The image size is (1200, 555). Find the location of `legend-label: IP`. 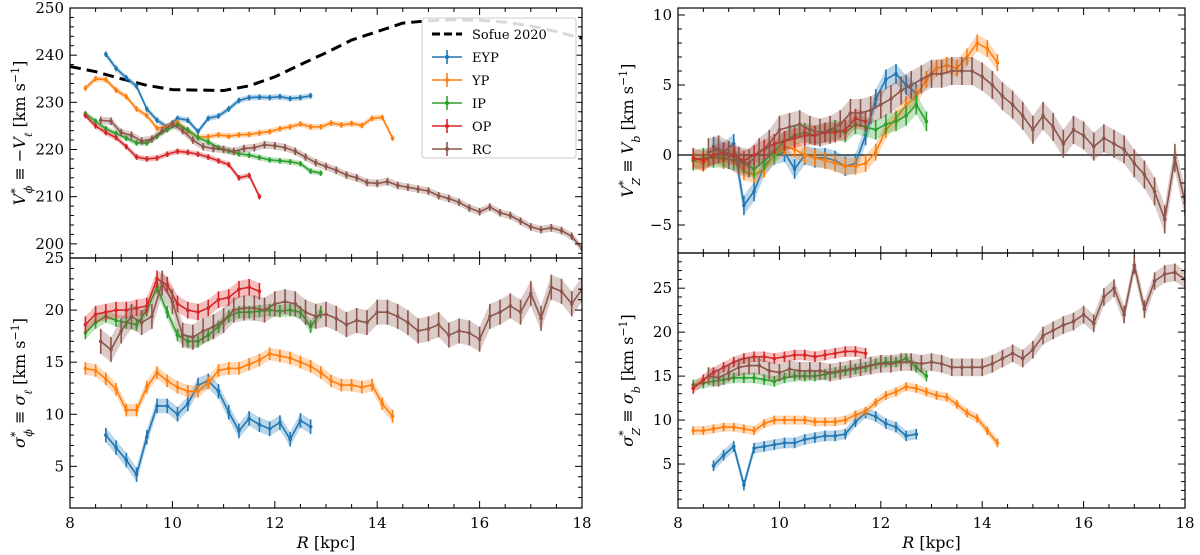

legend-label: IP is located at coordinates (479, 104).